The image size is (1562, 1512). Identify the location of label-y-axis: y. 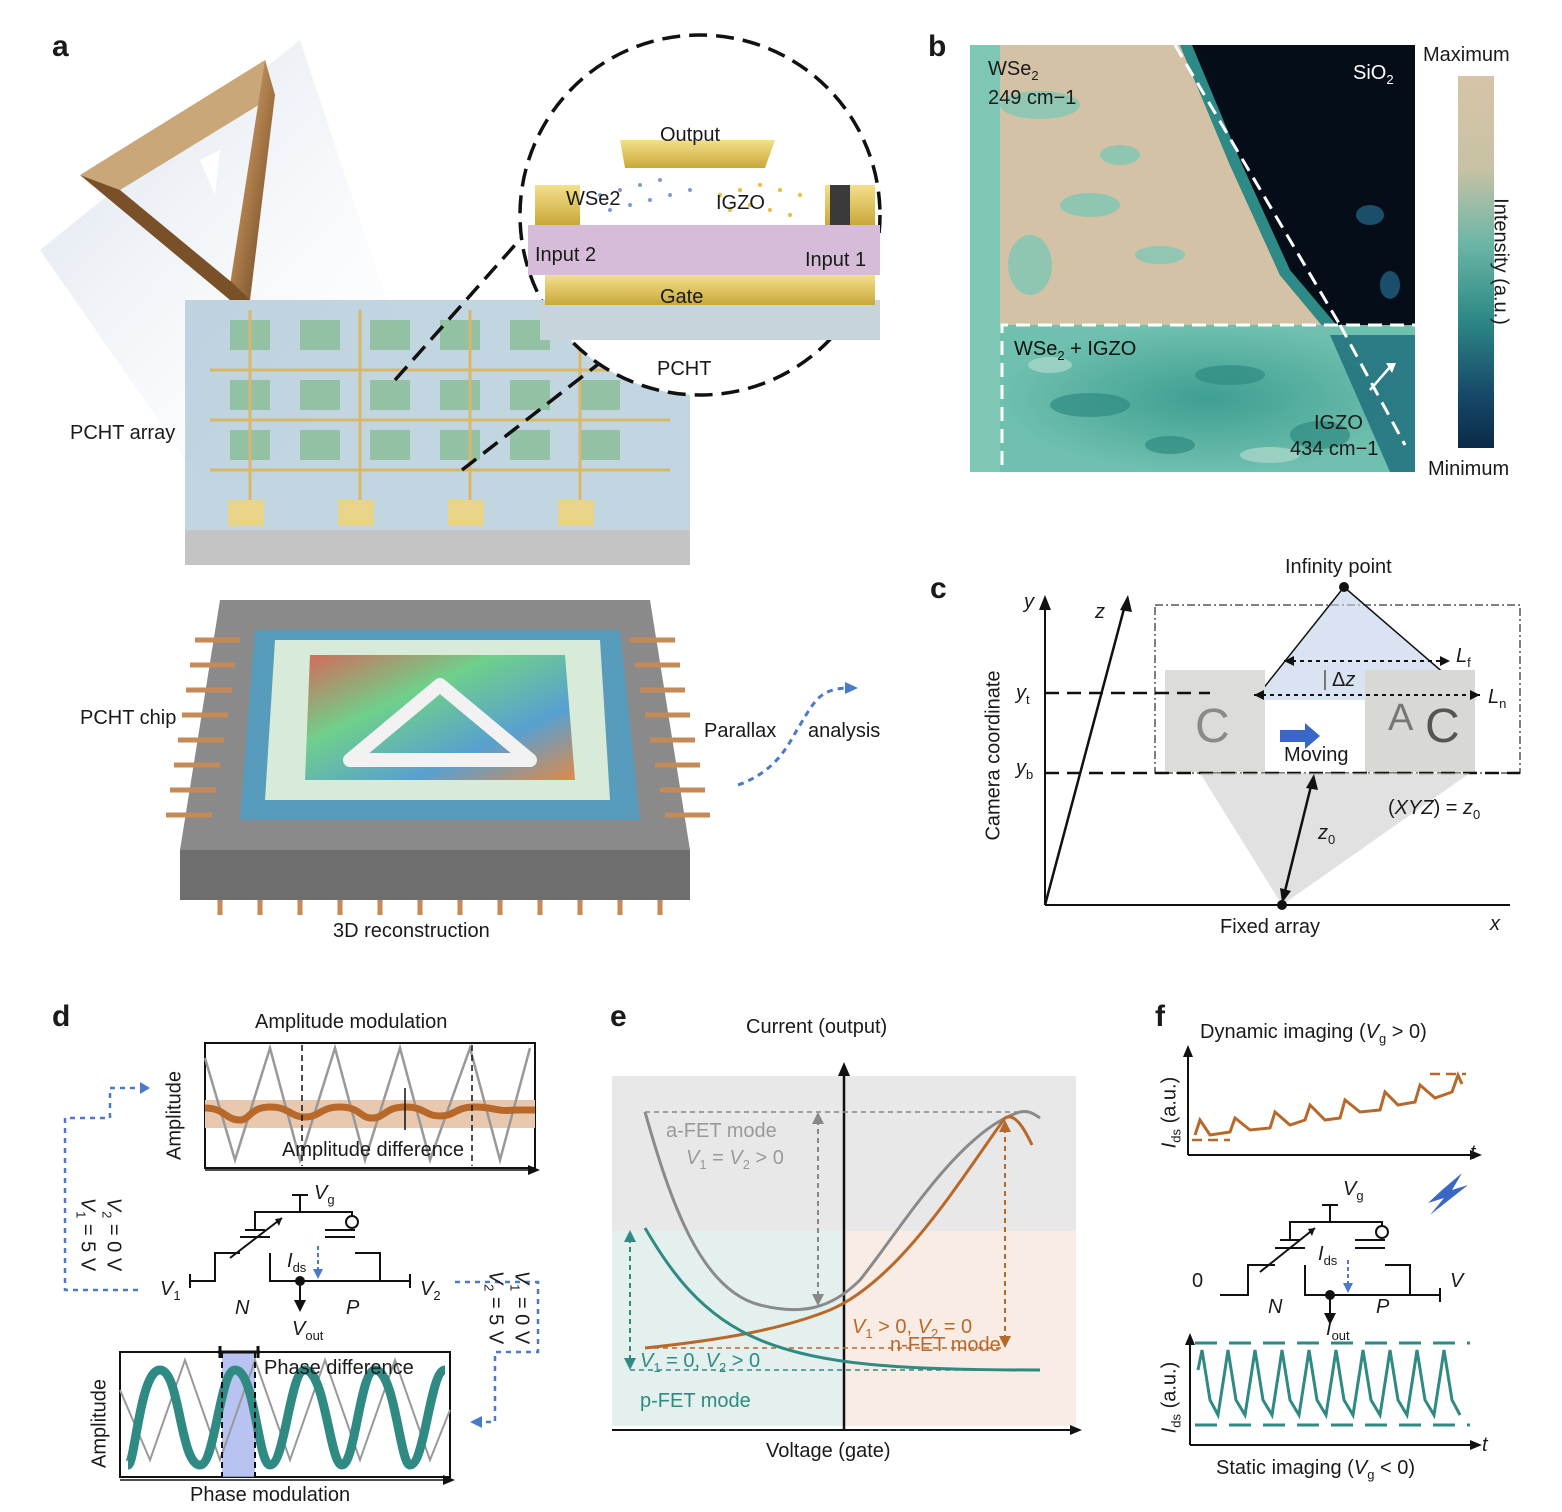
(1029, 602).